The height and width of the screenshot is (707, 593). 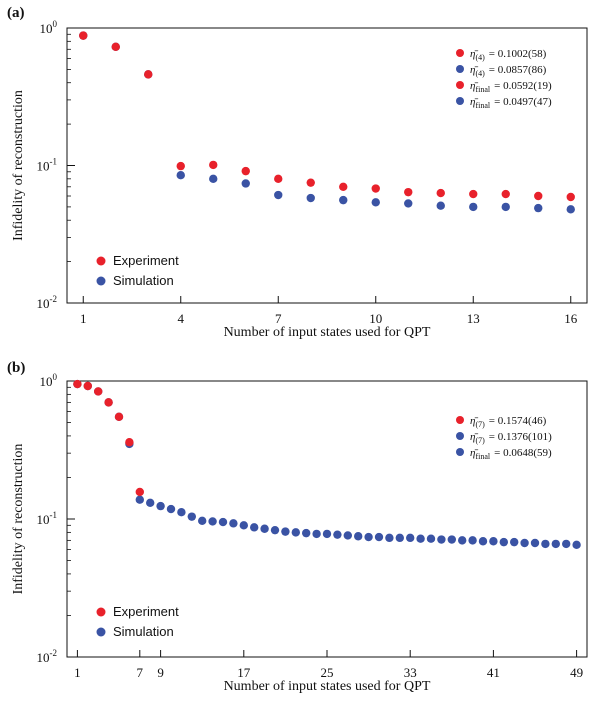 What do you see at coordinates (181, 318) in the screenshot?
I see `x-tick-label: 4` at bounding box center [181, 318].